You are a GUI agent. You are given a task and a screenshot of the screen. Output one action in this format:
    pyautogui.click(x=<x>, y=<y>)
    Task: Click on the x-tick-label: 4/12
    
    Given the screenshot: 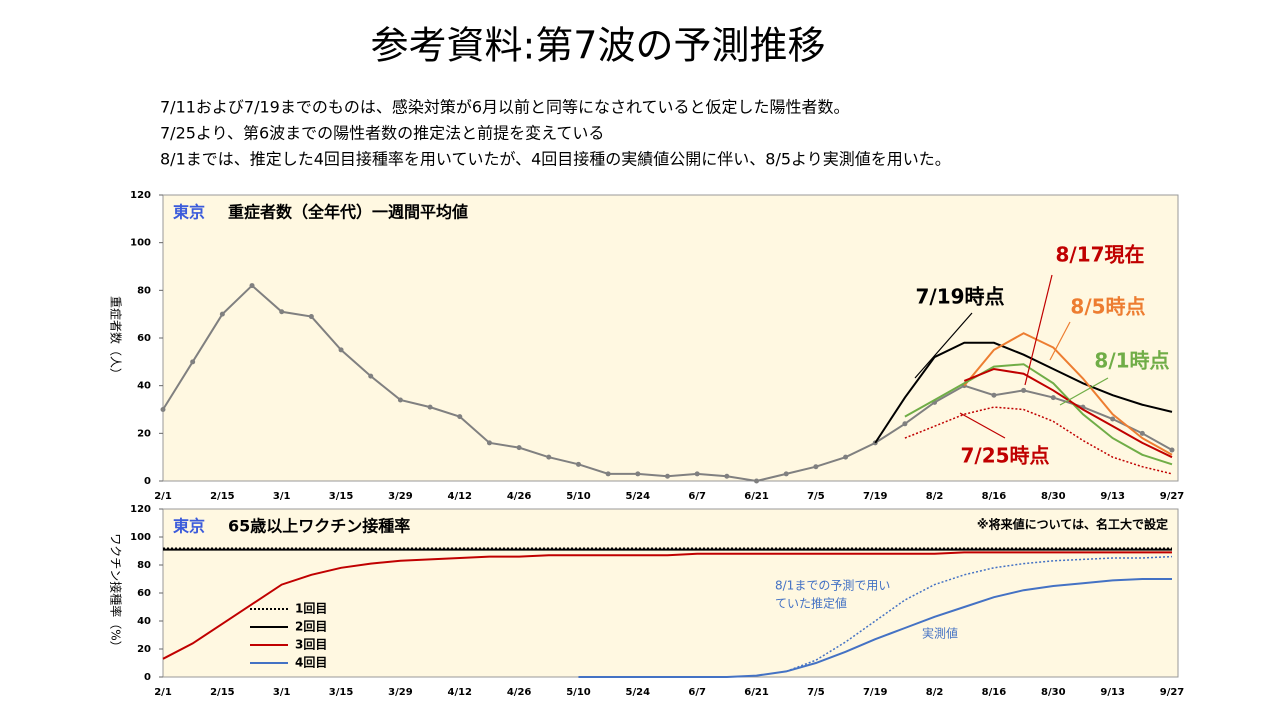 What is the action you would take?
    pyautogui.click(x=459, y=692)
    